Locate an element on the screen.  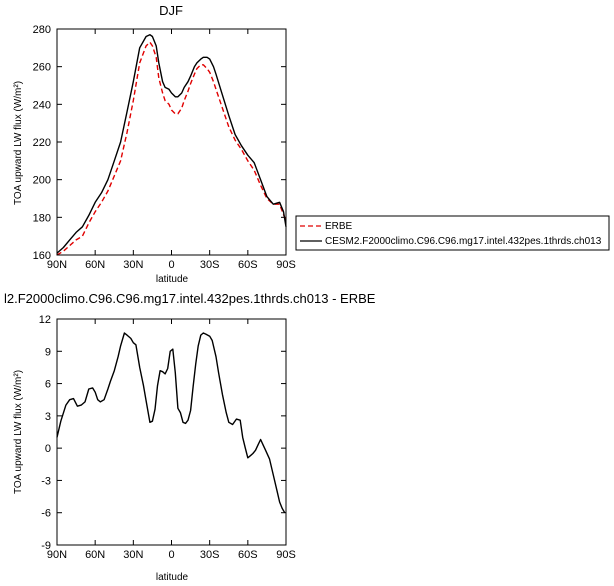
bottom-x-tick-label: 60N is located at coordinates (95, 555).